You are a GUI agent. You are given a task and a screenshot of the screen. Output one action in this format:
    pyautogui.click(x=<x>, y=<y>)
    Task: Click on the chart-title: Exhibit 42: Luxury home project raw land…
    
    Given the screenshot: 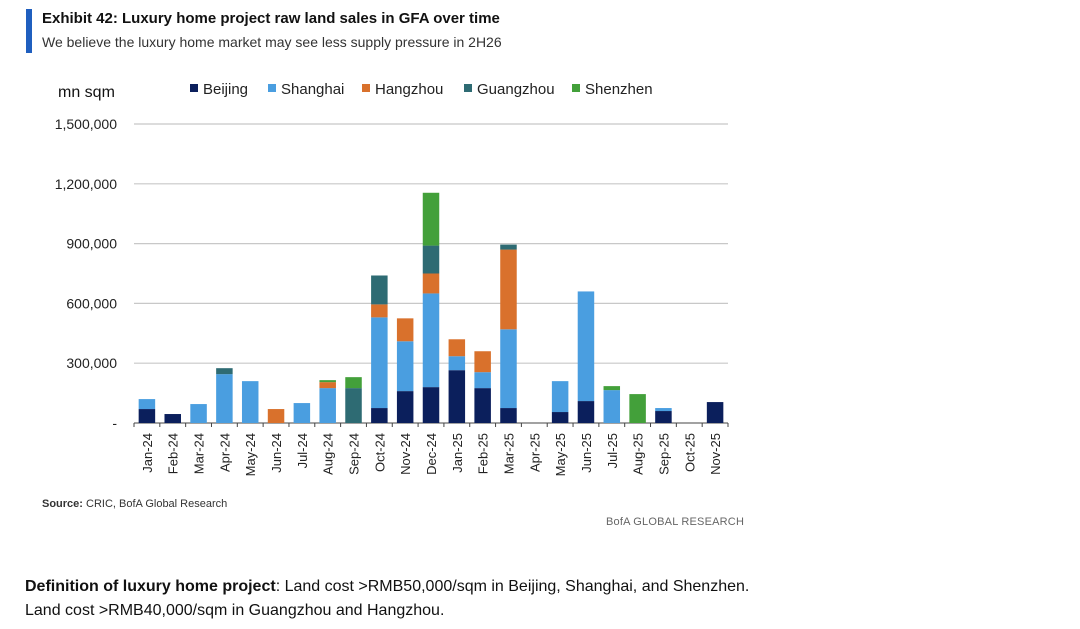 What is the action you would take?
    pyautogui.click(x=271, y=18)
    